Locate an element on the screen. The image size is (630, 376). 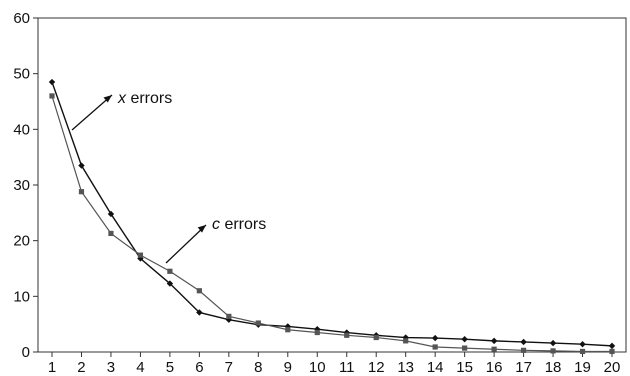
x-errors-arrowhead is located at coordinates (107, 99).